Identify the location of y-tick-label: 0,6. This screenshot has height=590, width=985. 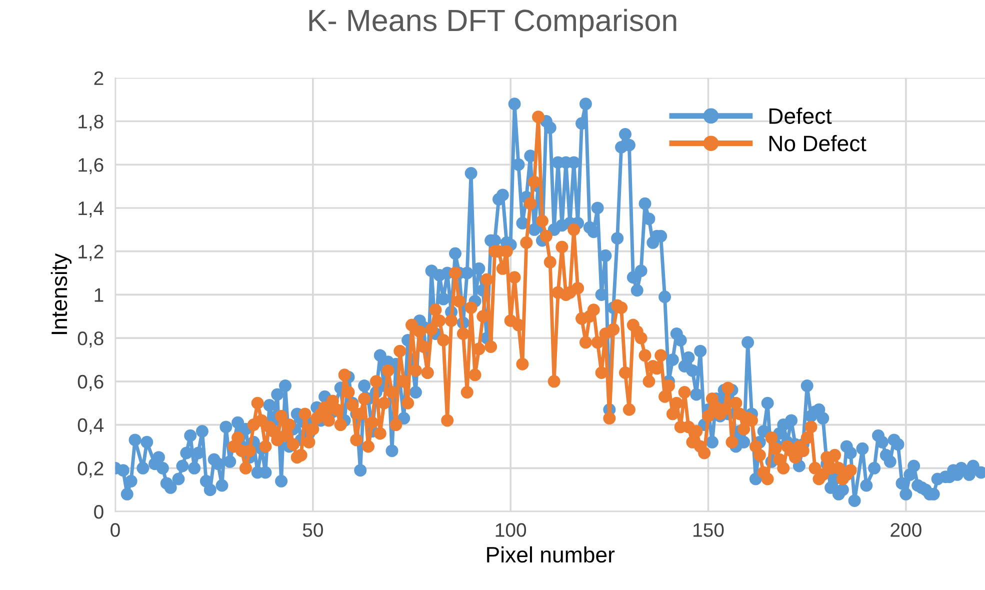
(91, 382).